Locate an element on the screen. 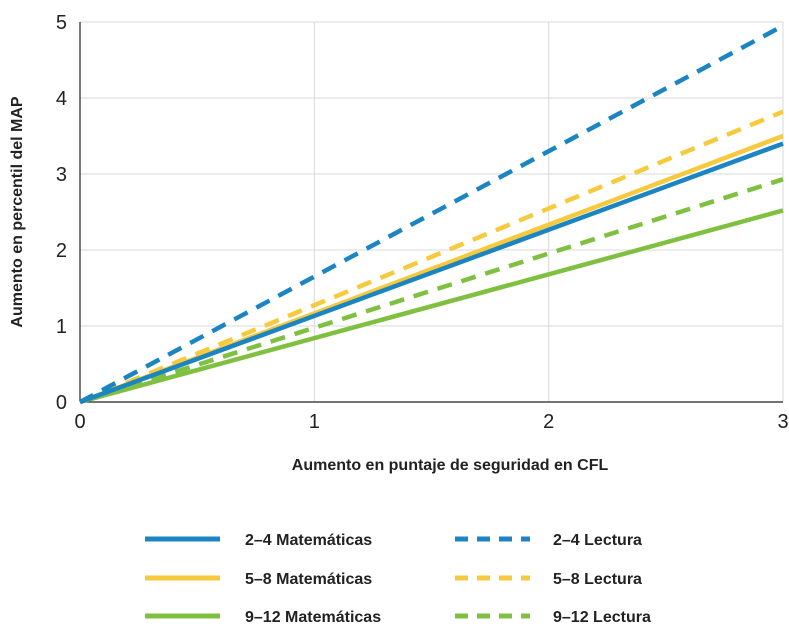 The height and width of the screenshot is (626, 789). legend-entry: 9–12 Matemáticas is located at coordinates (313, 617).